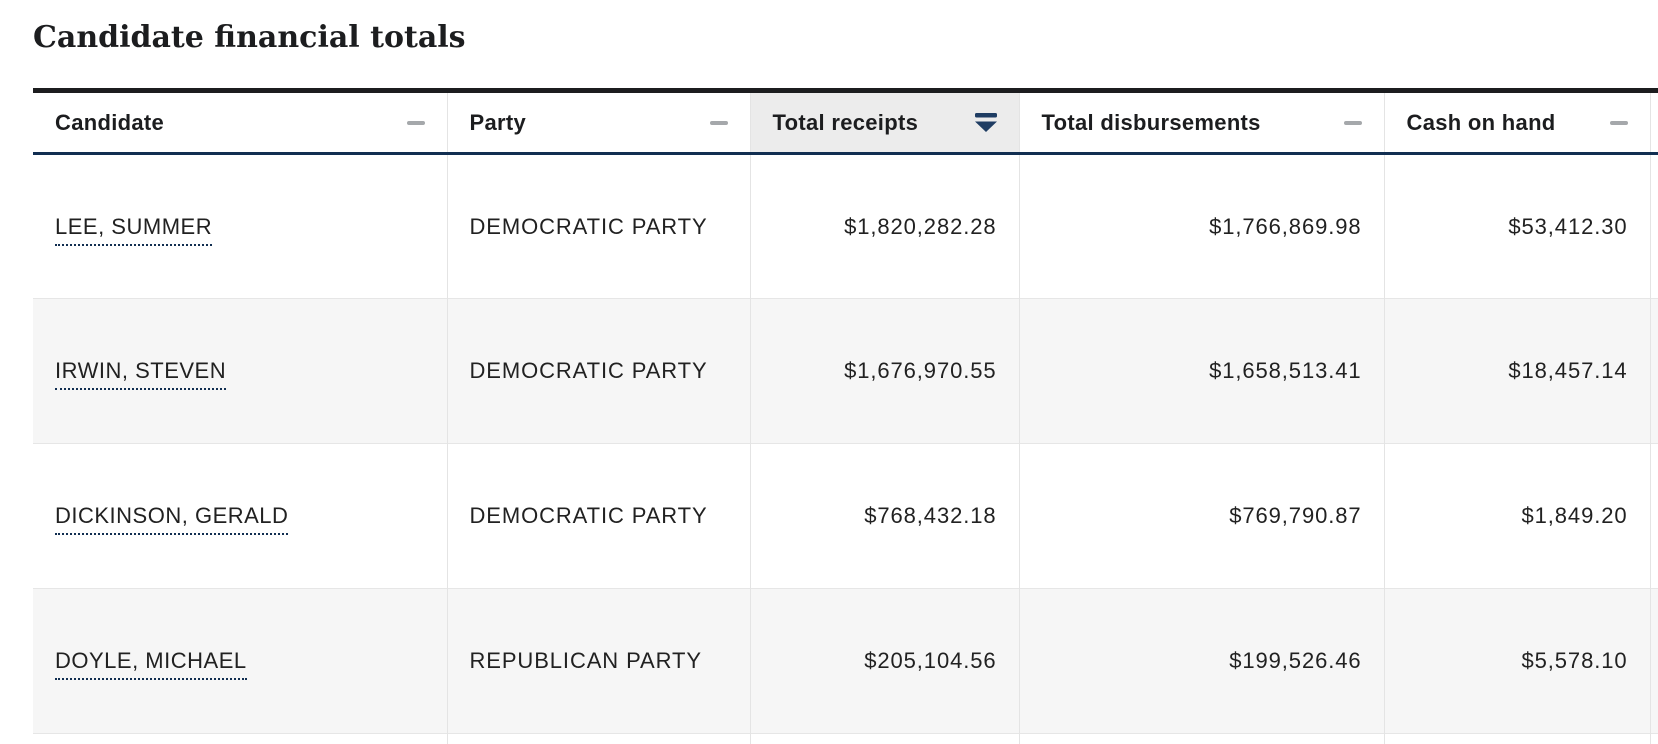 The width and height of the screenshot is (1658, 744). I want to click on candidate-link: IRWIN, STEVEN, so click(141, 374).